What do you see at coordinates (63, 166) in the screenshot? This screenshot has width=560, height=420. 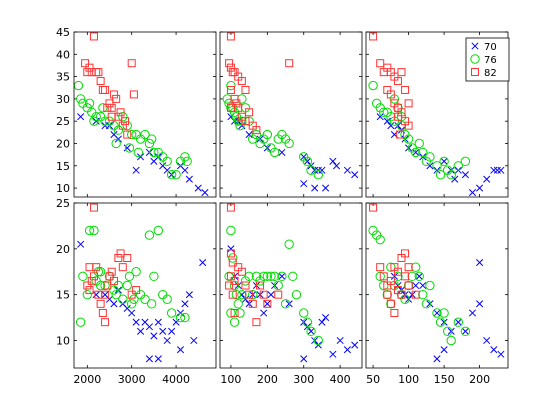 I see `y-tick-label: 15` at bounding box center [63, 166].